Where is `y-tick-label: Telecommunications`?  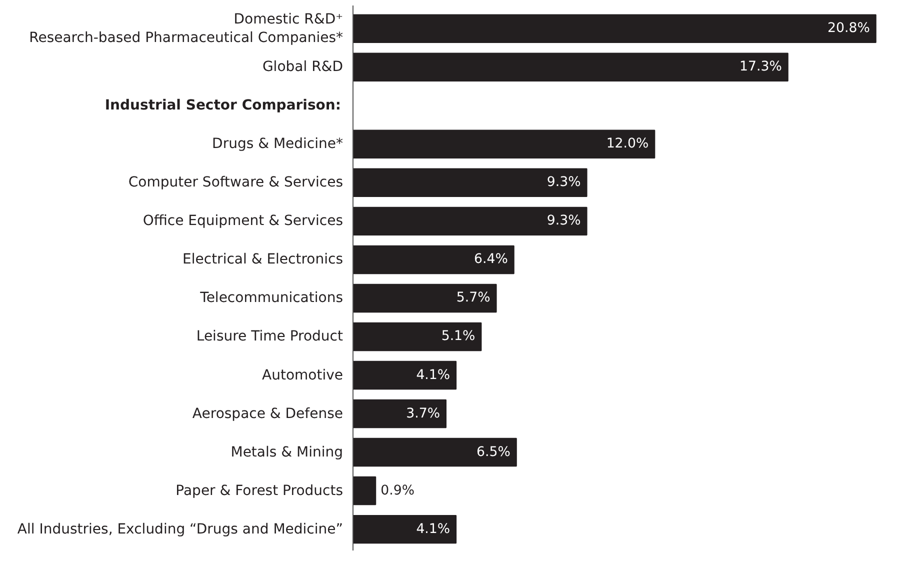 y-tick-label: Telecommunications is located at coordinates (271, 298).